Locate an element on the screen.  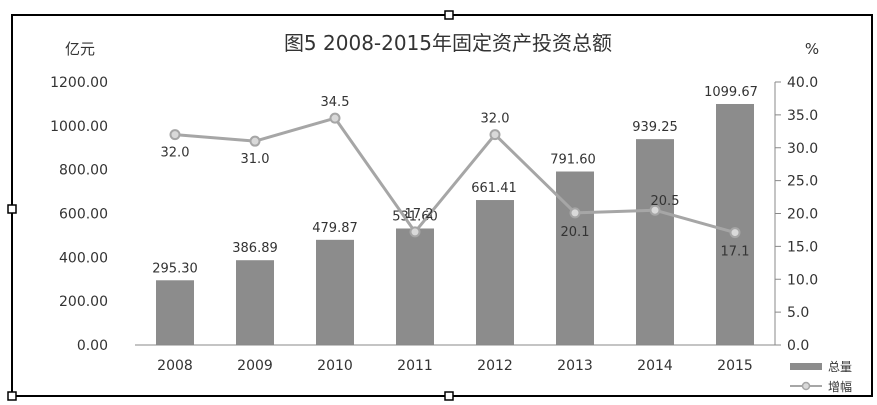
y2-tick-label: 30.0 is located at coordinates (802, 149).